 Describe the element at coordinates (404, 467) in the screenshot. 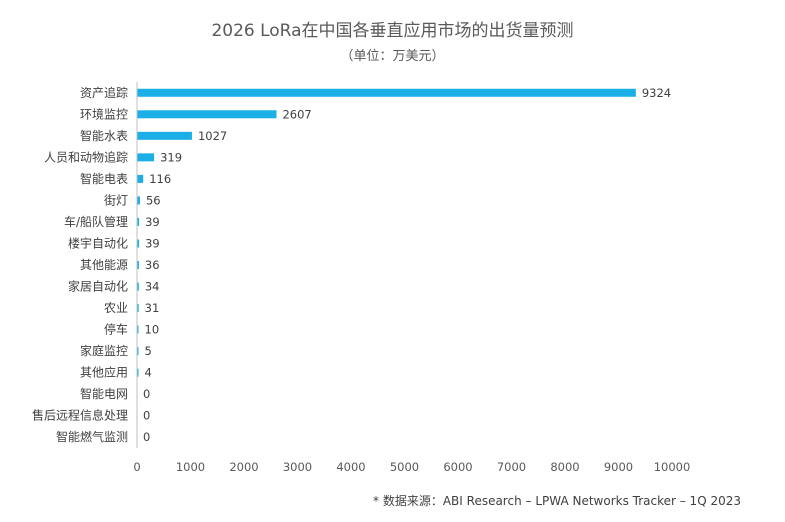

I see `x-tick-label: 5000` at that location.